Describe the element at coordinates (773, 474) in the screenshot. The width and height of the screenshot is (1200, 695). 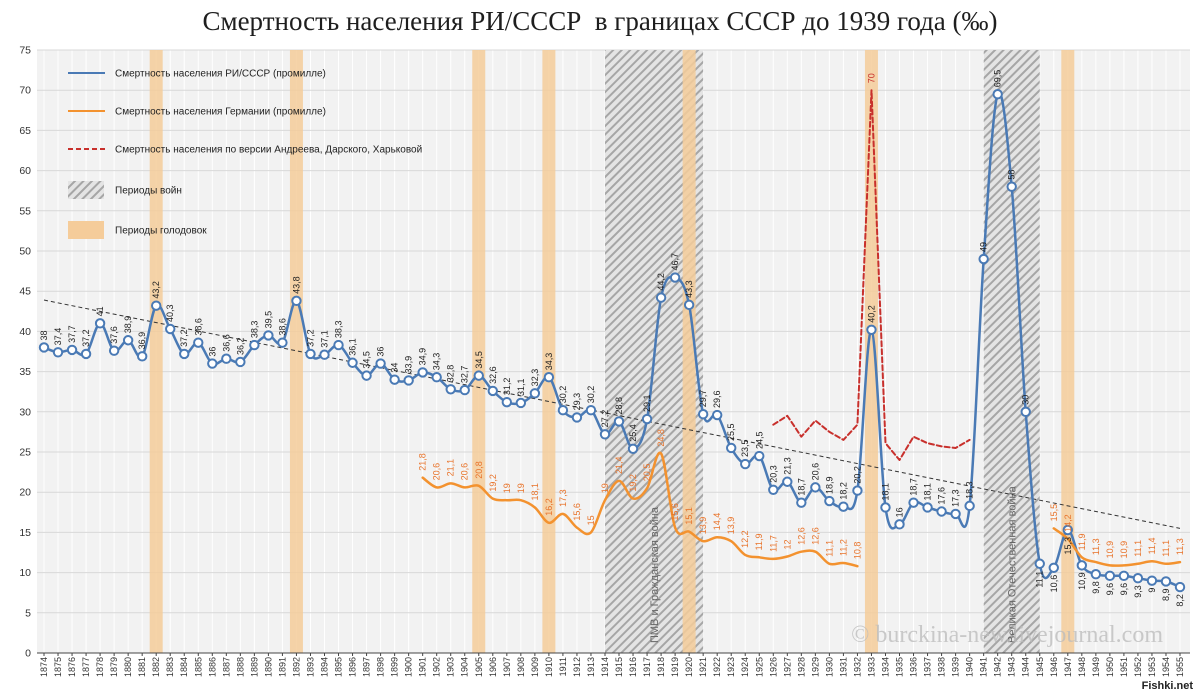
I see `ussr-mortality-label: 20,3` at that location.